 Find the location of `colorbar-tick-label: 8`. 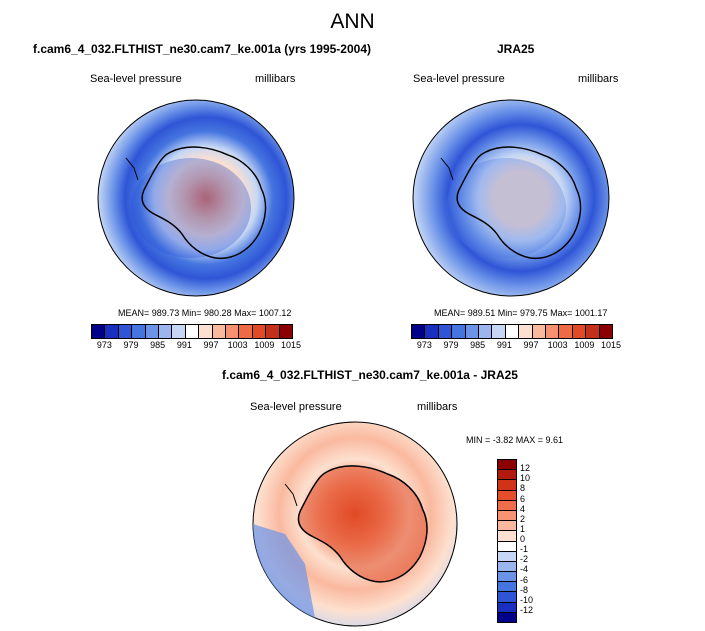

colorbar-tick-label: 8 is located at coordinates (523, 488).